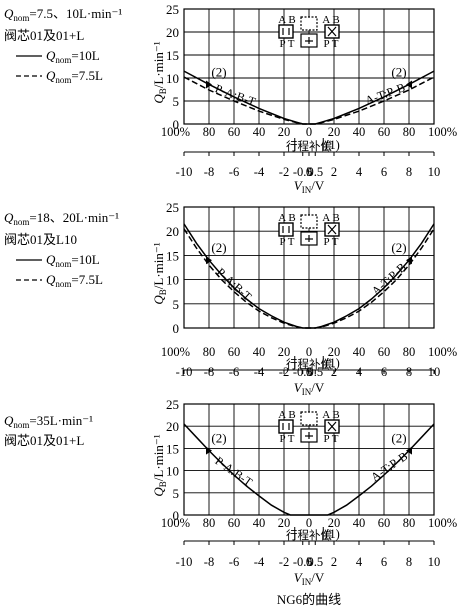 This screenshot has width=459, height=612. Describe the element at coordinates (259, 372) in the screenshot. I see `x-tick-label: -4` at that location.